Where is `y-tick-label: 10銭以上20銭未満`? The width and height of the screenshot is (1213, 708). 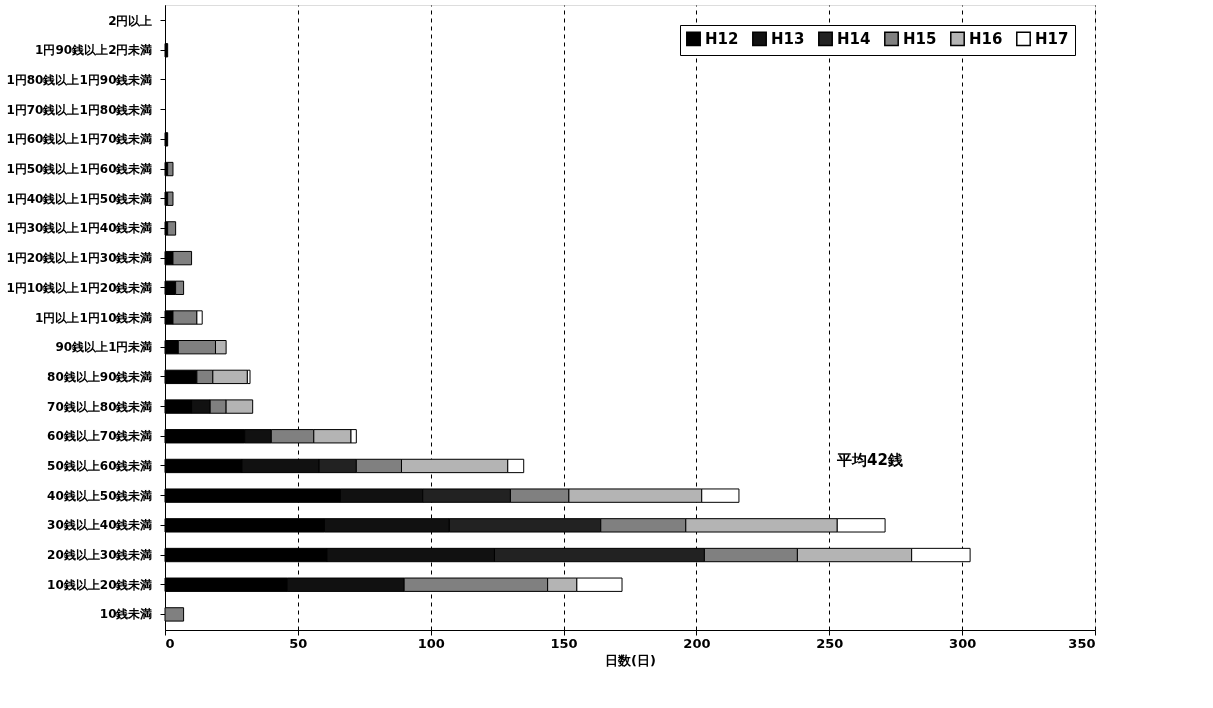 y-tick-label: 10銭以上20銭未満 is located at coordinates (100, 584).